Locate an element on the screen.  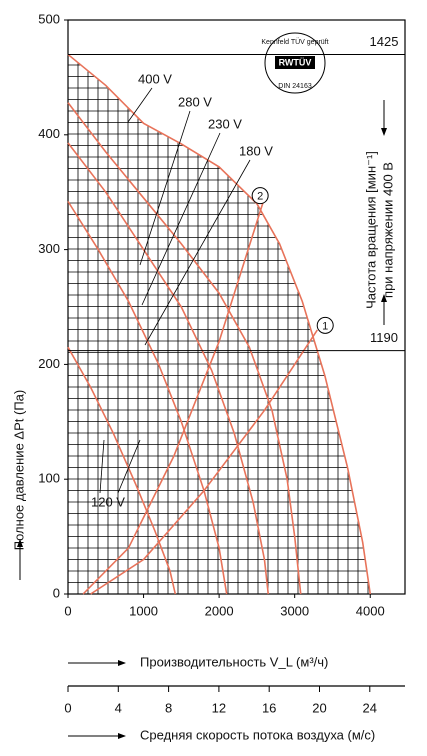
y-tick-label: 0 is located at coordinates (56, 592).